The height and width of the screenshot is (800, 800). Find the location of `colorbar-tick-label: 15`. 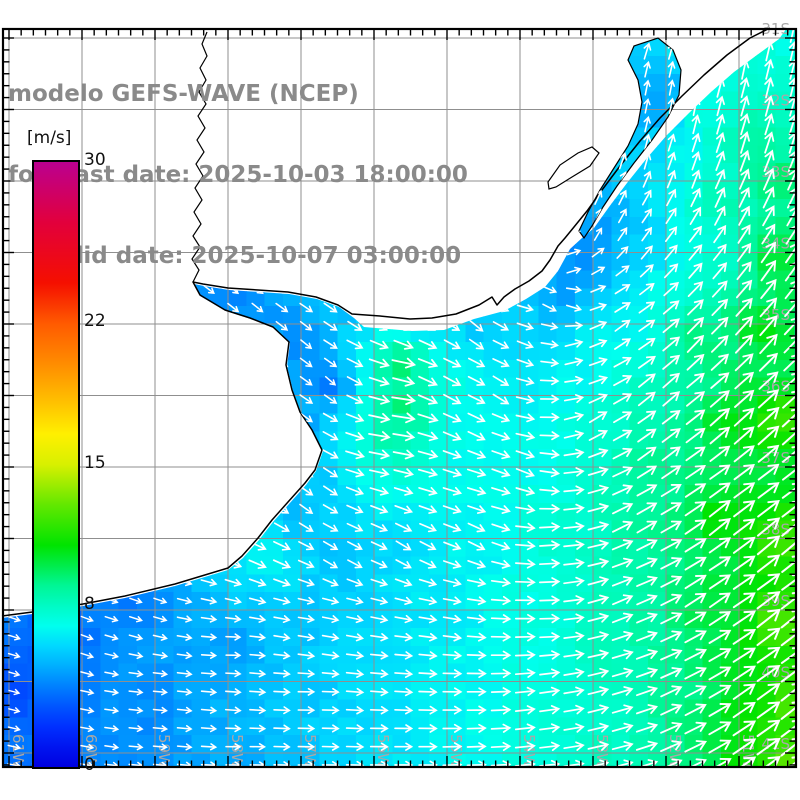

colorbar-tick-label: 15 is located at coordinates (95, 462).